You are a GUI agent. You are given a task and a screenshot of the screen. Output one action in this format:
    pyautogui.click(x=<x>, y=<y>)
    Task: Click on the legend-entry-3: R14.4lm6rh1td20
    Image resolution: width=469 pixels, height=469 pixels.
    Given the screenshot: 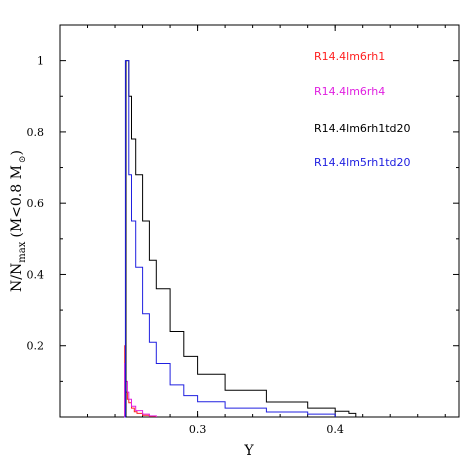 What is the action you would take?
    pyautogui.click(x=362, y=128)
    